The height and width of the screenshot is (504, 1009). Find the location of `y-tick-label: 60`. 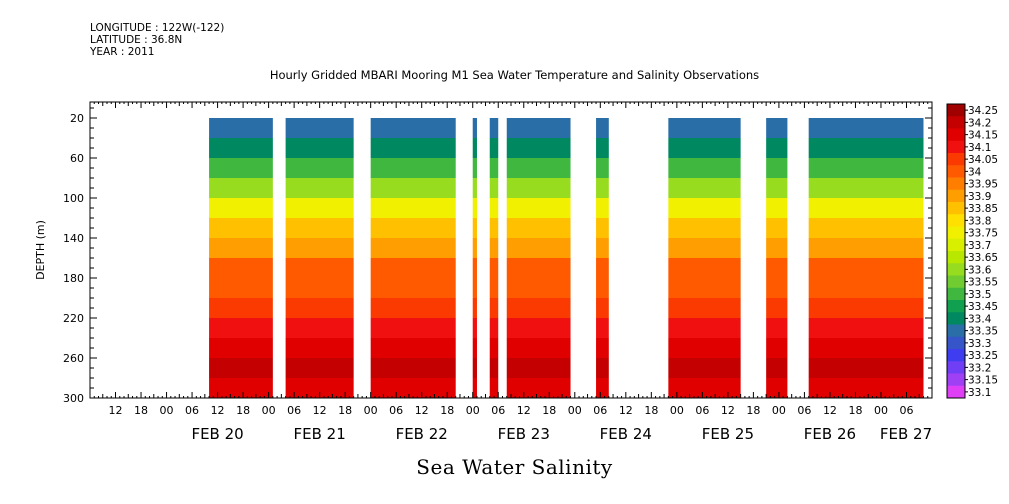

y-tick-label: 60 is located at coordinates (77, 158).